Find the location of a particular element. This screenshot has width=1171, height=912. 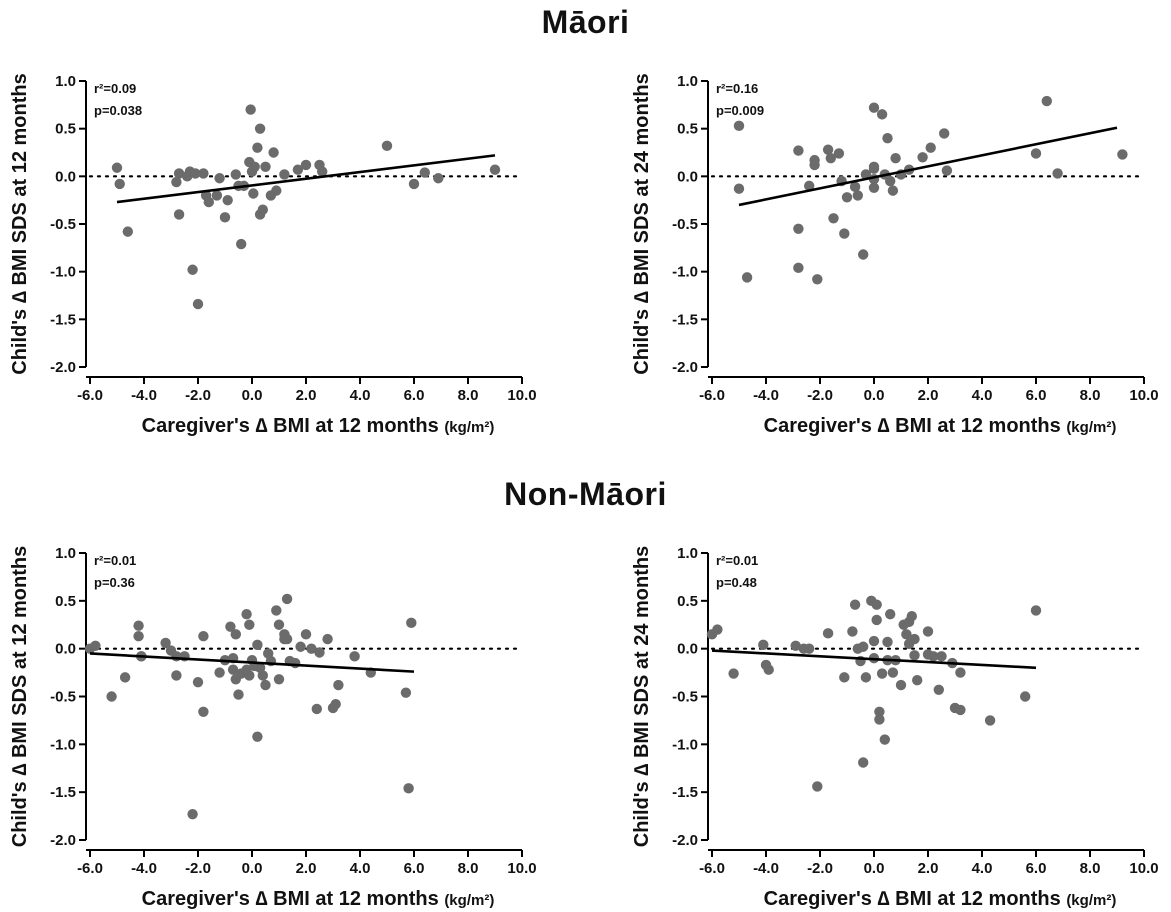

x-tick-label: 2.0 is located at coordinates (306, 395).